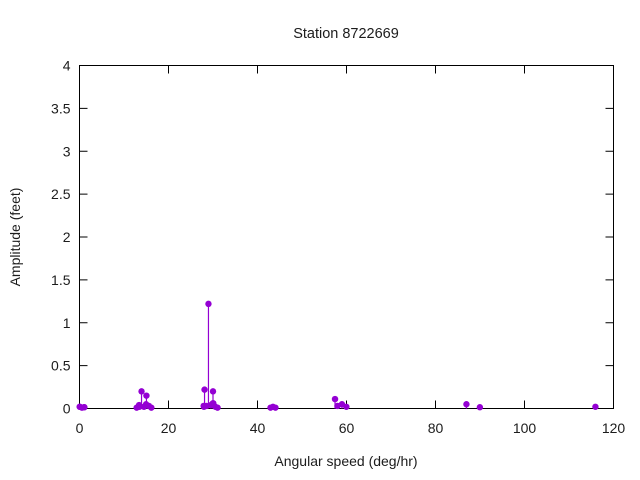  What do you see at coordinates (61, 108) in the screenshot?
I see `y-tick-label: 3.5` at bounding box center [61, 108].